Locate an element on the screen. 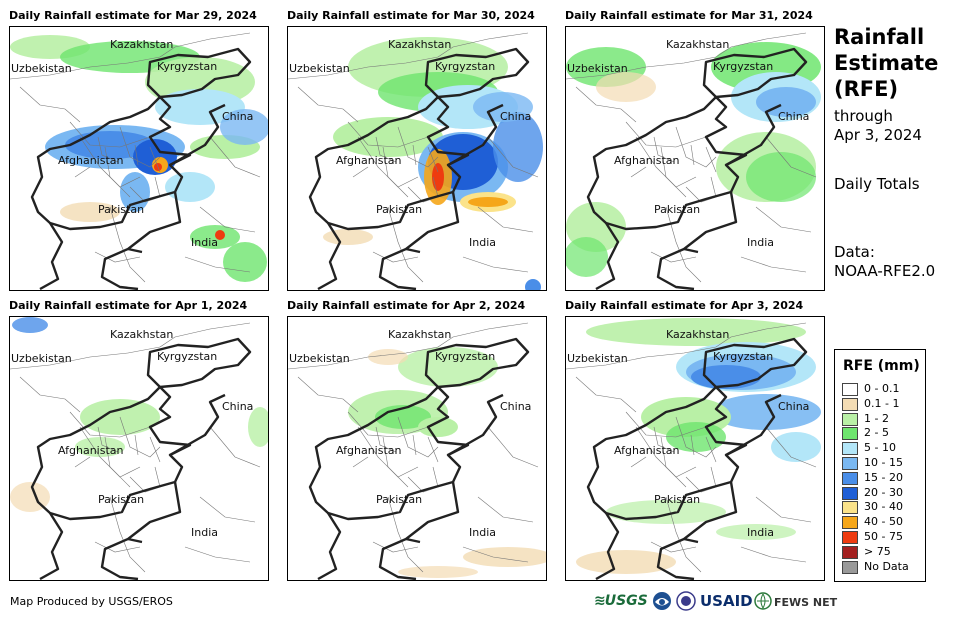 This screenshot has width=970, height=619. agency-logos: ≋USGS USAID FEWS NET is located at coordinates (715, 603).